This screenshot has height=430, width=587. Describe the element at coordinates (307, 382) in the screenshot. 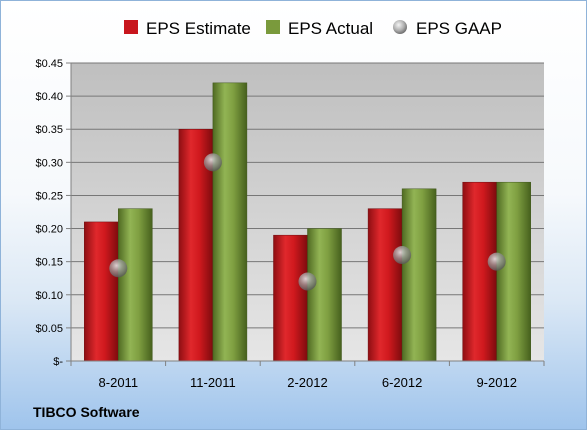

I see `x-tick-label: 2-2012` at that location.